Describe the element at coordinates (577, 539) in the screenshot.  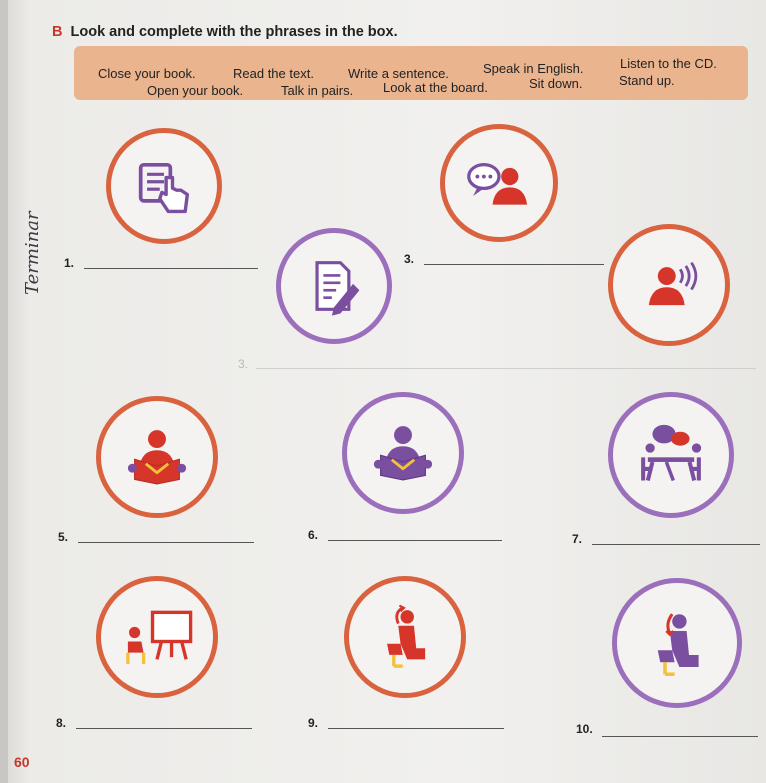
I see `item-number-7: 7.` at that location.